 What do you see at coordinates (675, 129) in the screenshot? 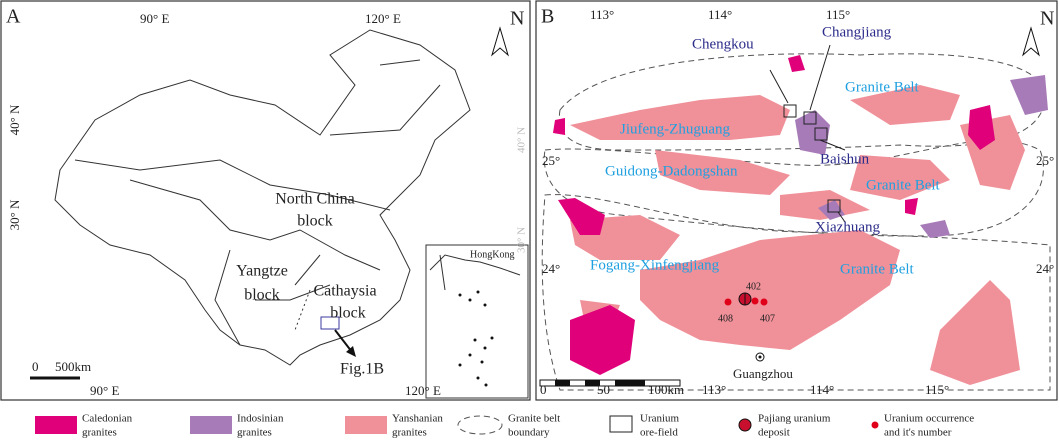
I see `belt-label: Jiufeng-Zhuguang` at bounding box center [675, 129].